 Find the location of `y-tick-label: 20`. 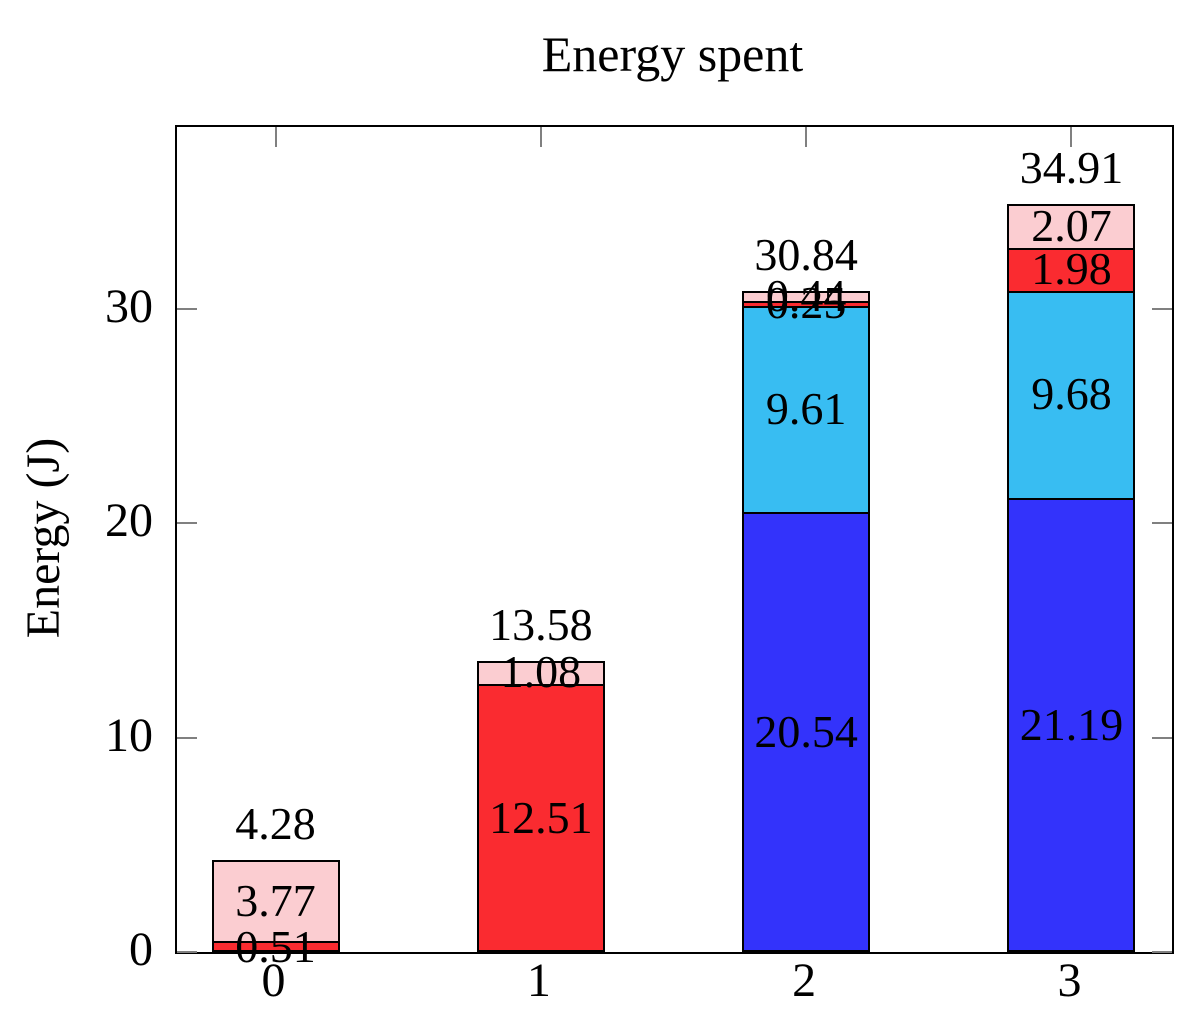

y-tick-label: 20 is located at coordinates (129, 521).